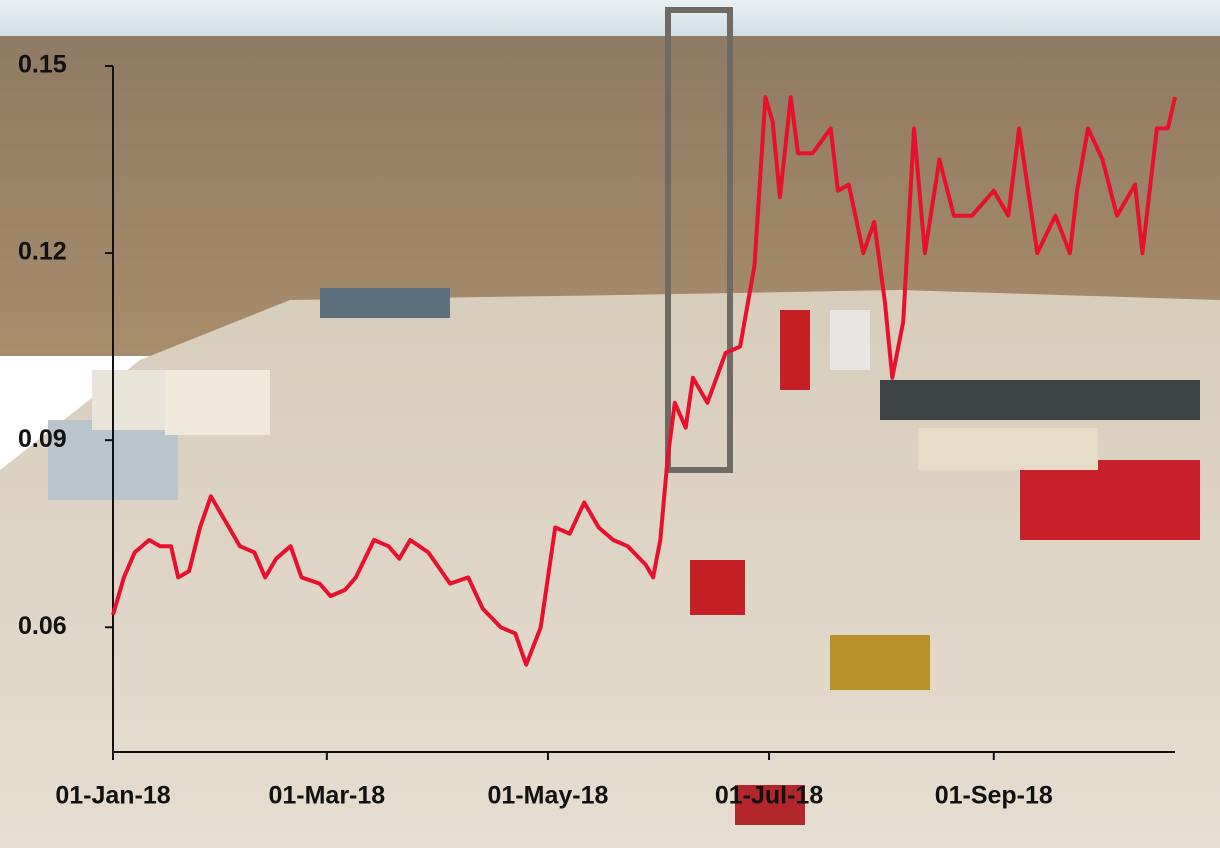  Describe the element at coordinates (42, 252) in the screenshot. I see `y-tick-label: 0.12` at that location.